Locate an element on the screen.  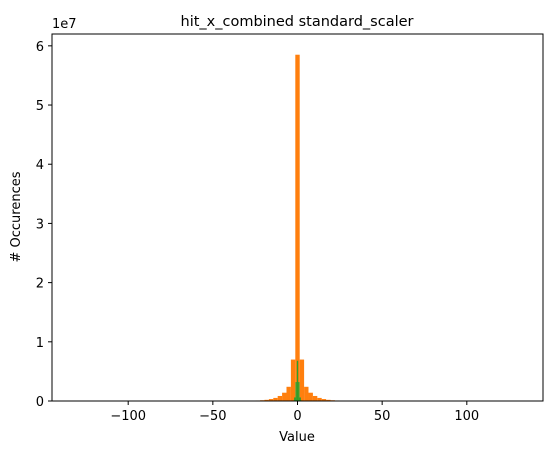
x-tick-label: 100 is located at coordinates (466, 416).